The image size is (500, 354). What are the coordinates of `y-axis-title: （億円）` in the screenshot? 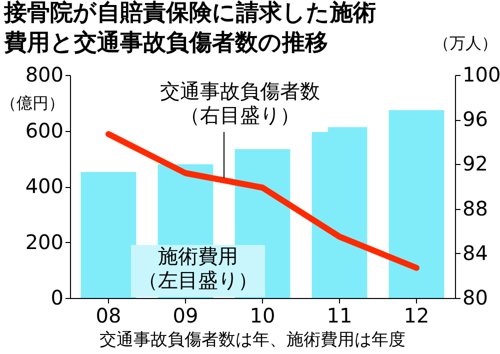 It's located at (32, 103).